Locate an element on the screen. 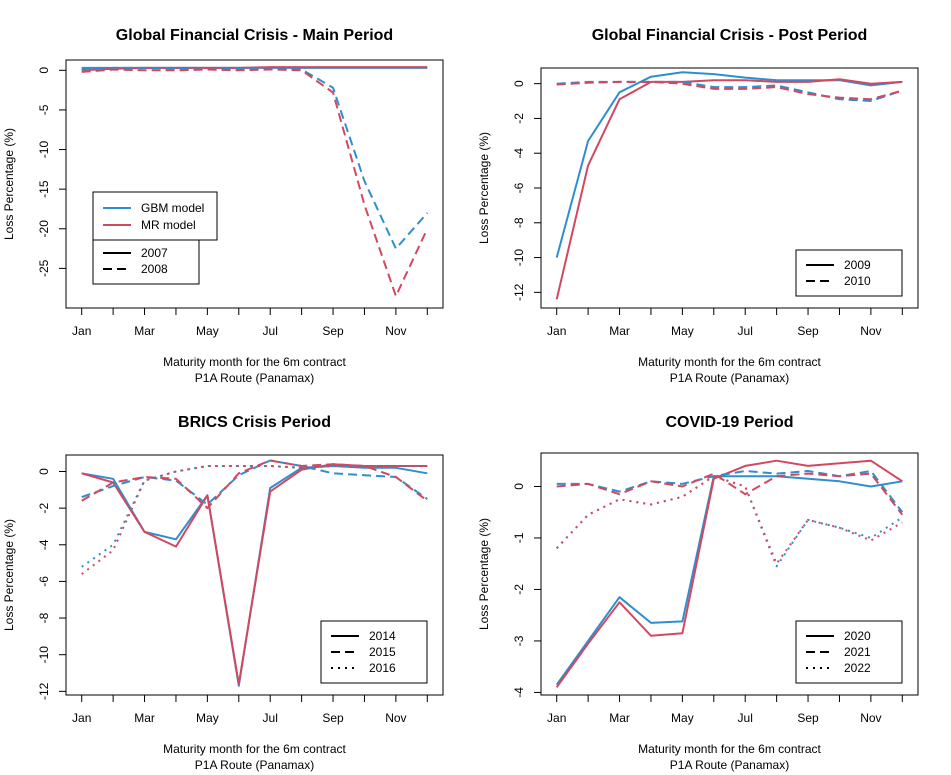 This screenshot has height=775, width=951. y-tick-label: -1 is located at coordinates (519, 537).